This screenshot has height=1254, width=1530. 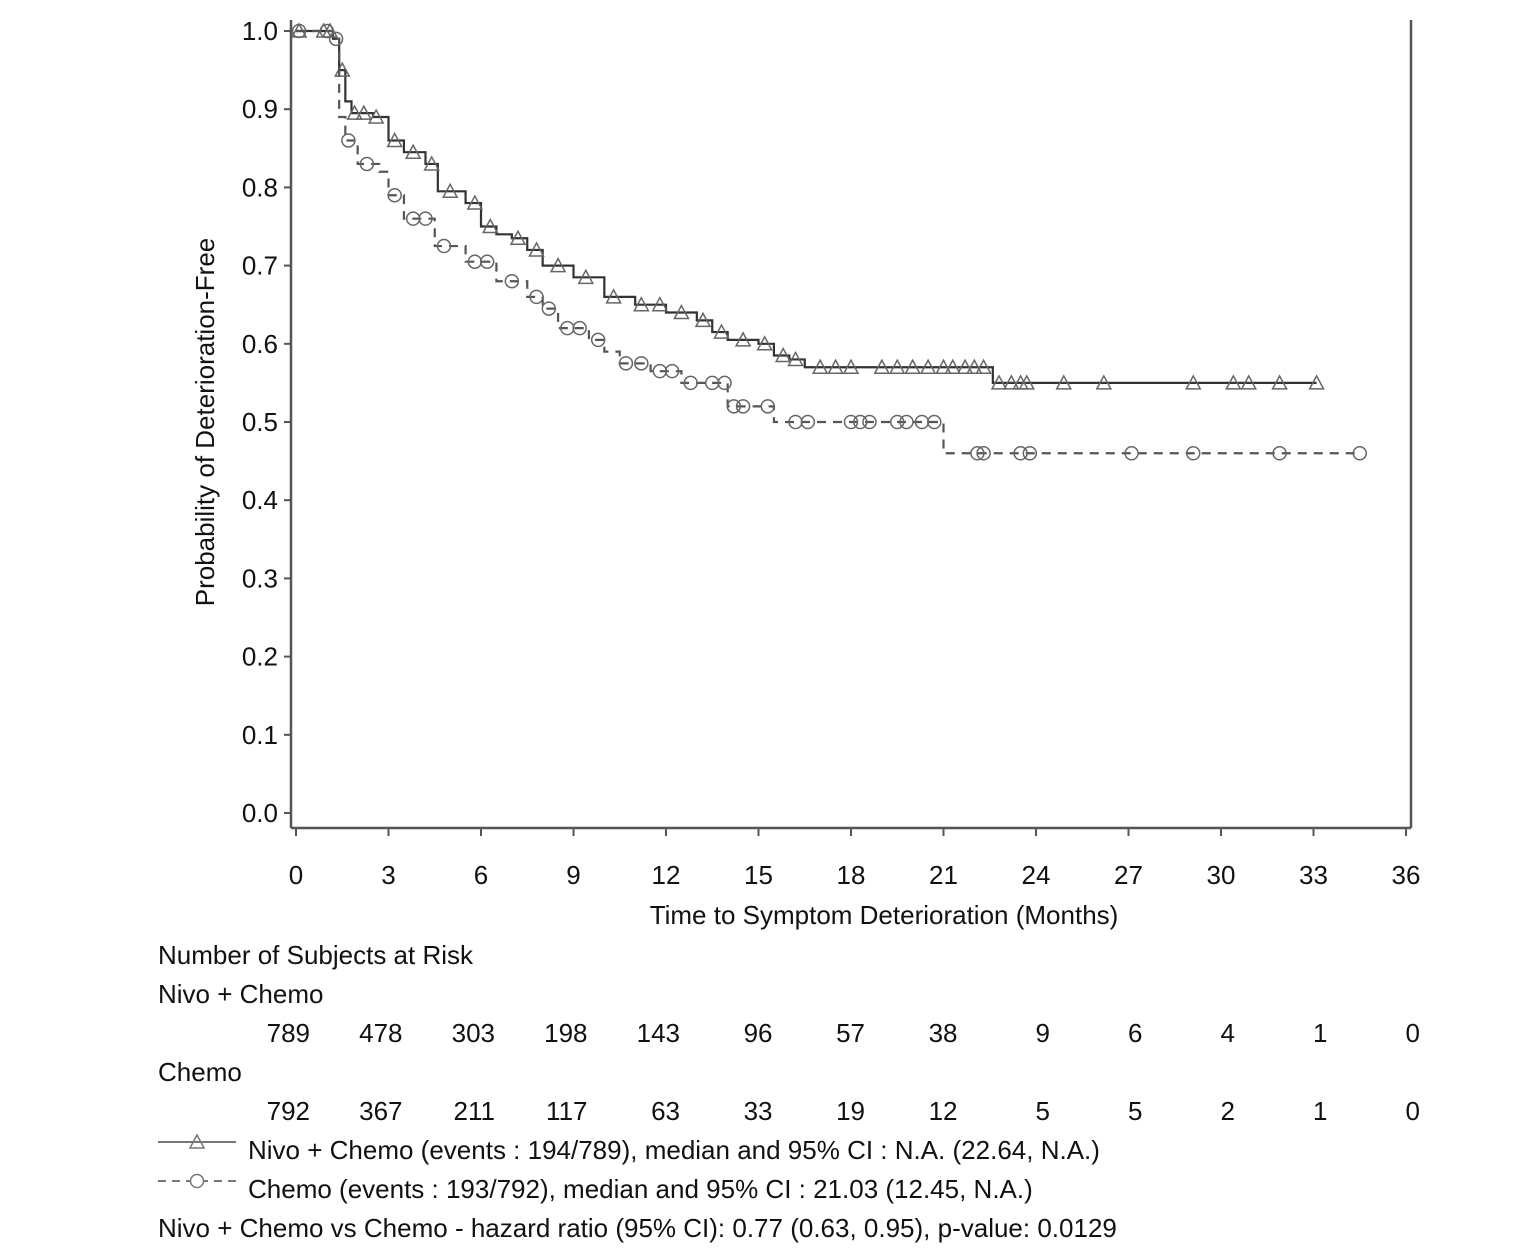 What do you see at coordinates (1135, 1033) in the screenshot?
I see `risk-count: 6` at bounding box center [1135, 1033].